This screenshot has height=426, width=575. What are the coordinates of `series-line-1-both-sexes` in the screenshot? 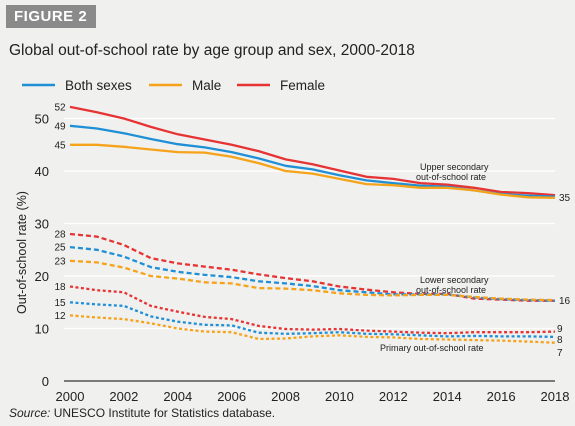 It's located at (312, 273).